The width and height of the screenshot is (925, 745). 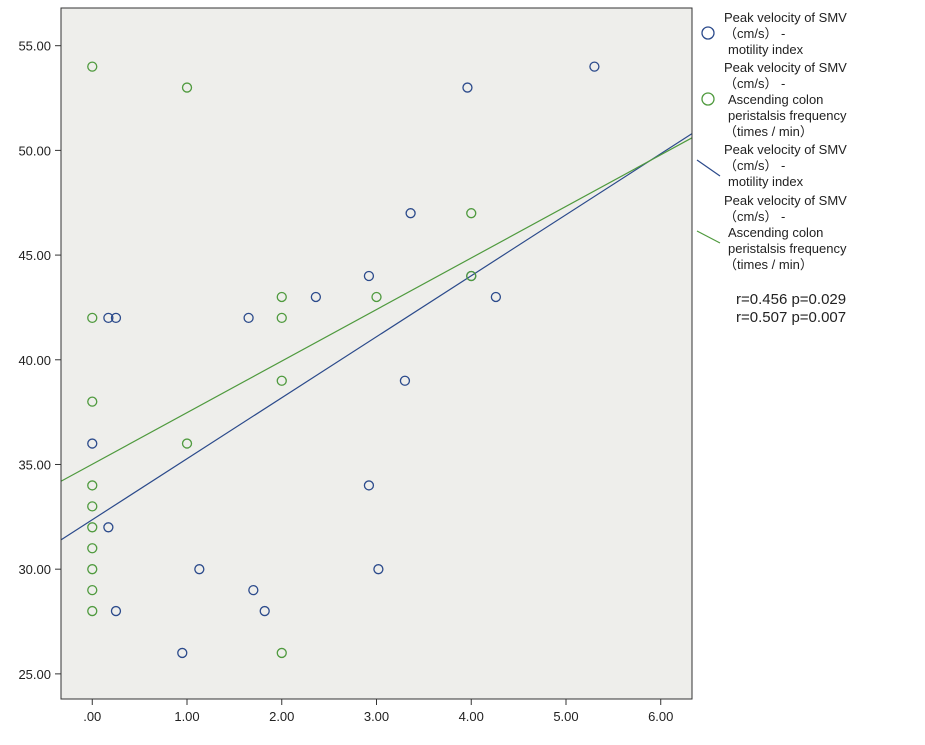 I want to click on legend-fit-2-line-1: Peak velocity of SMV, so click(x=785, y=200).